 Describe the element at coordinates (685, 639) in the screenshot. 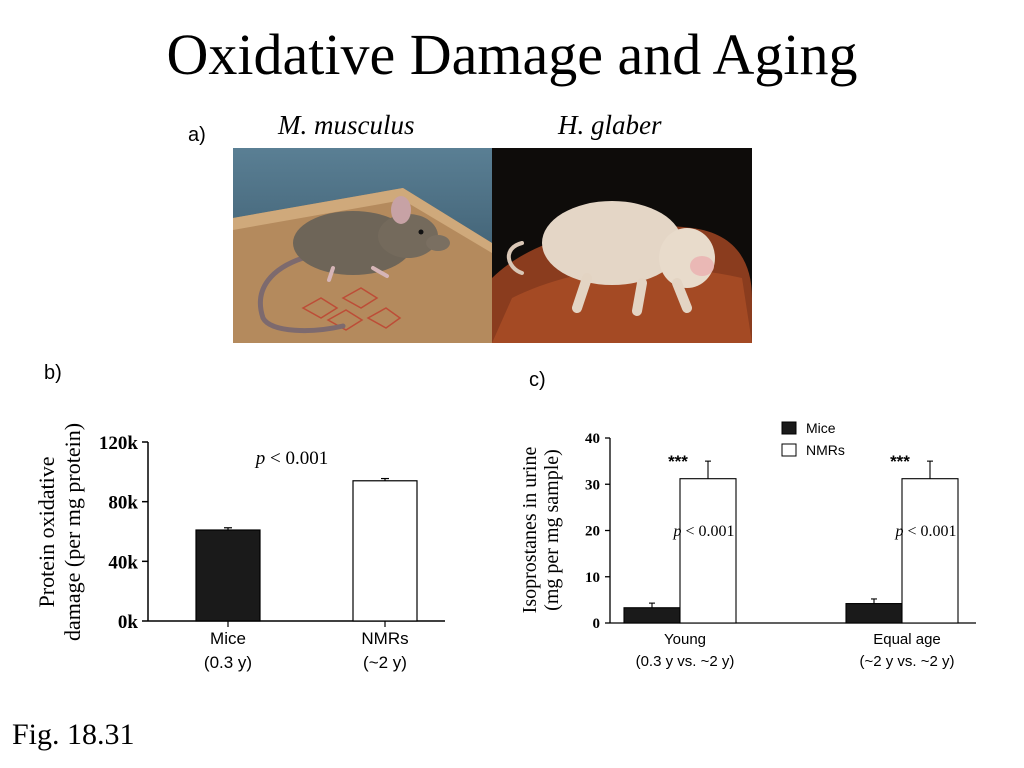

I see `x-tick-label: Young` at that location.